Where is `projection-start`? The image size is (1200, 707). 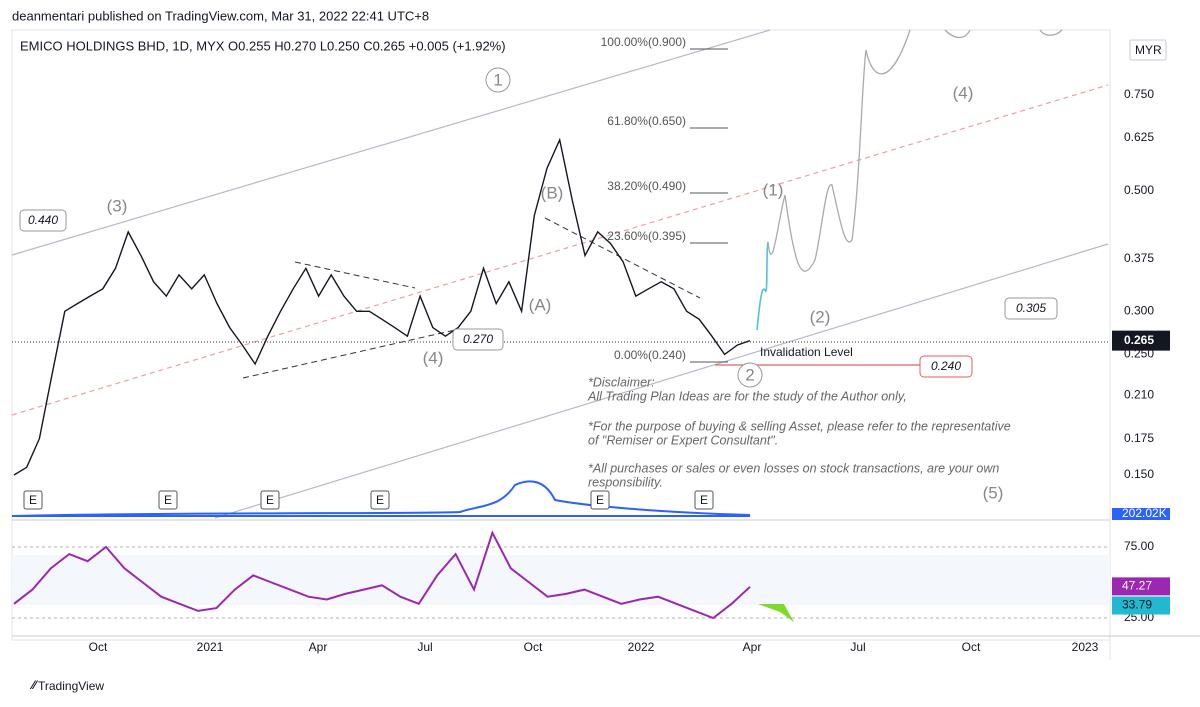 projection-start is located at coordinates (762, 286).